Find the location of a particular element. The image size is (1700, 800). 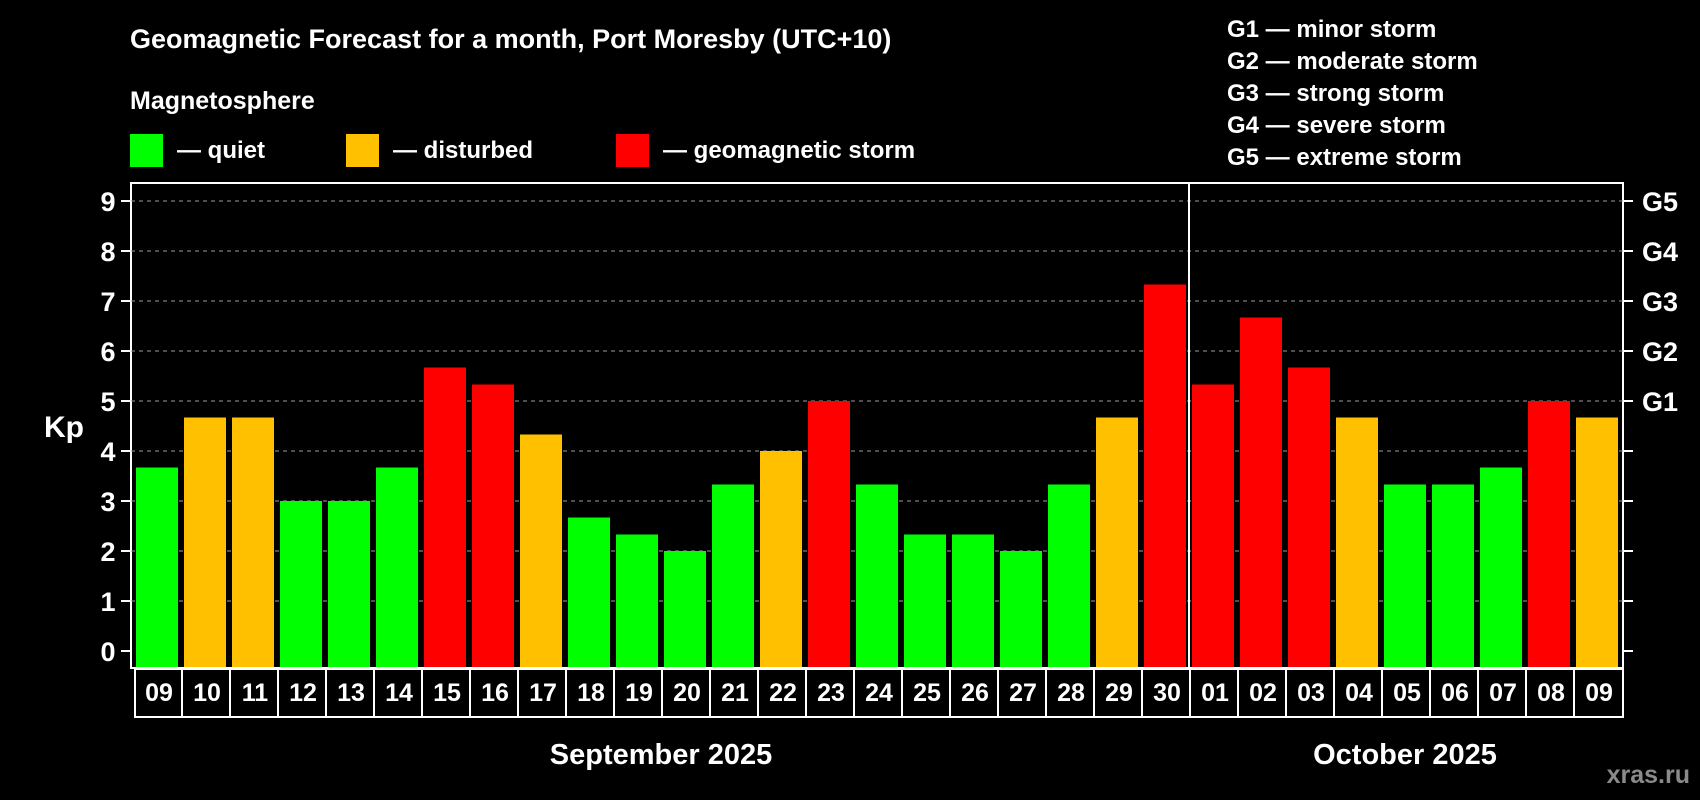

day-label: 27 is located at coordinates (1023, 693).